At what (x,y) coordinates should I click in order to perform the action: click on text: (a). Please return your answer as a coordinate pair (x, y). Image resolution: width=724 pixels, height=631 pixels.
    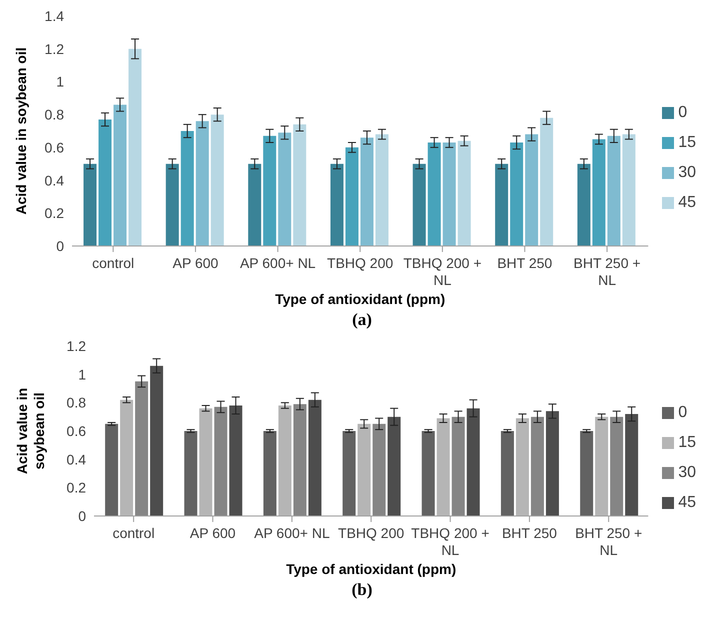
    Looking at the image, I should click on (362, 320).